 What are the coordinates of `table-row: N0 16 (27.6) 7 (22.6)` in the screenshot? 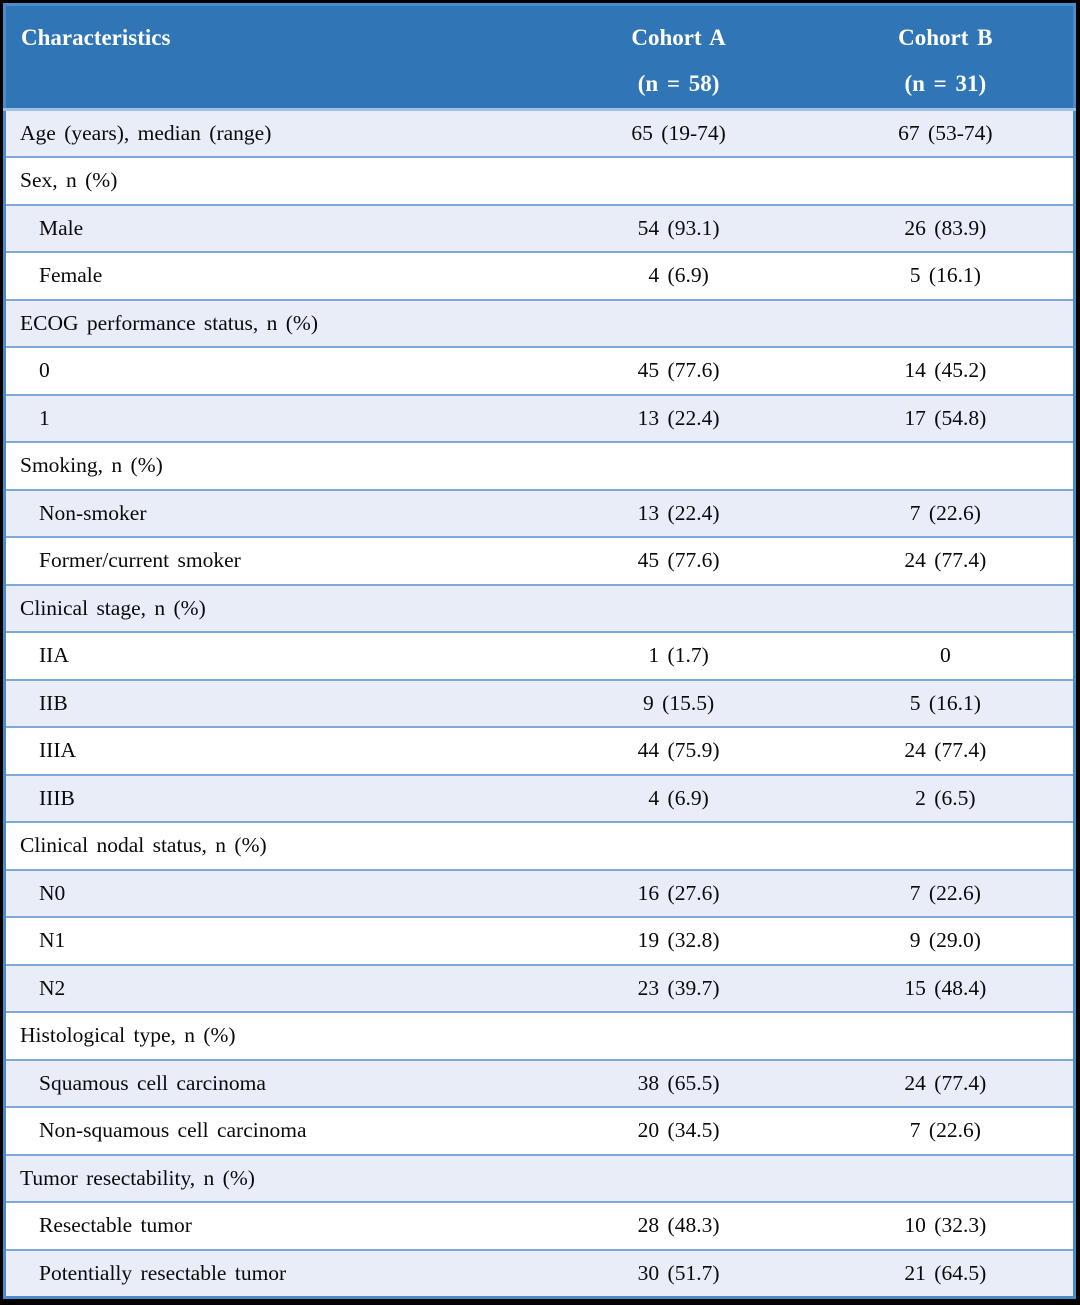 It's located at (539, 892).